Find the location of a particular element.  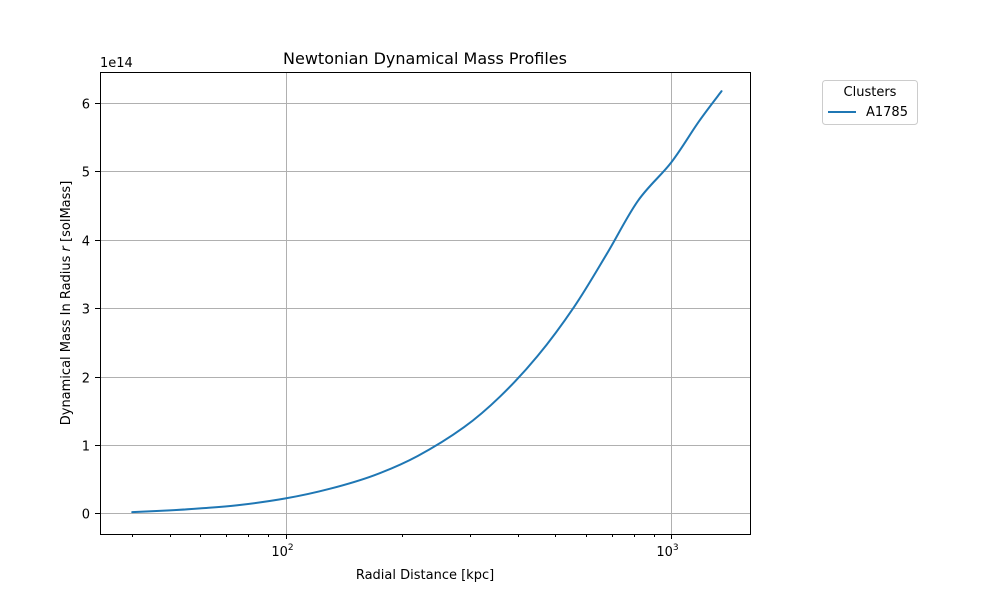

y-tick-label: 3 is located at coordinates (86, 310).